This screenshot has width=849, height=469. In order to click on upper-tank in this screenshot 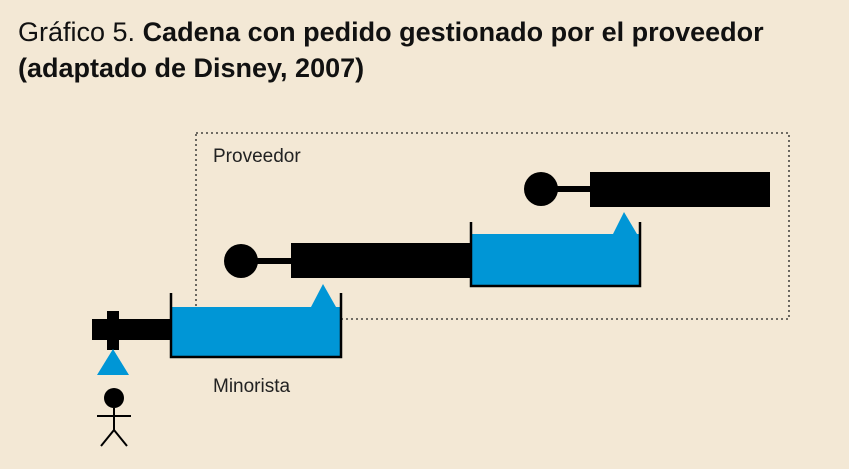, I will do `click(555, 250)`.